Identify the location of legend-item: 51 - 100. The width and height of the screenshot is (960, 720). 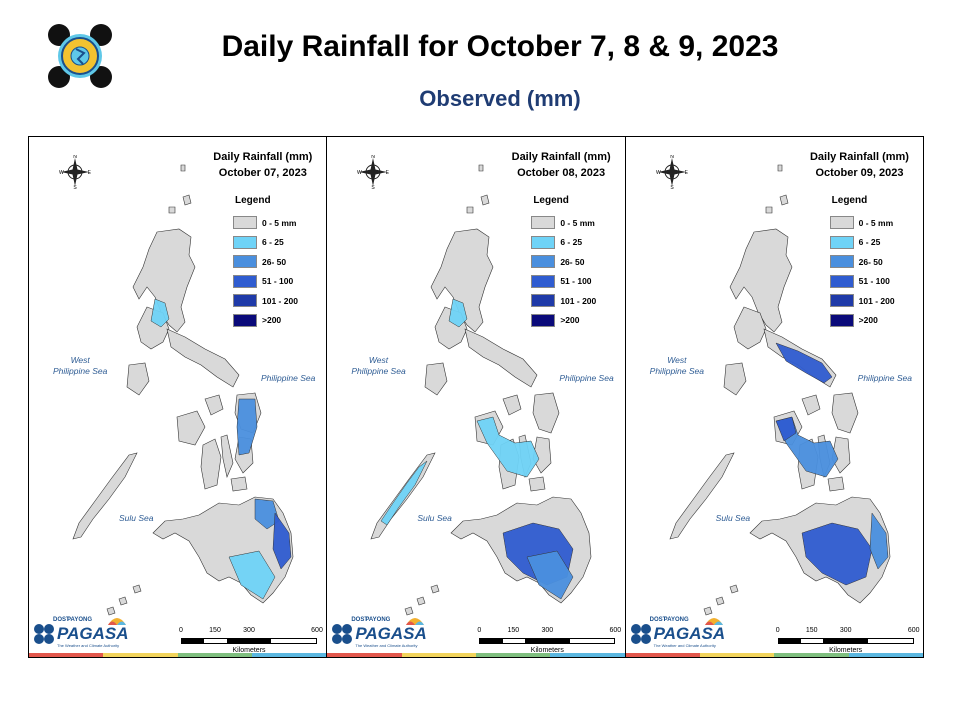
(563, 282).